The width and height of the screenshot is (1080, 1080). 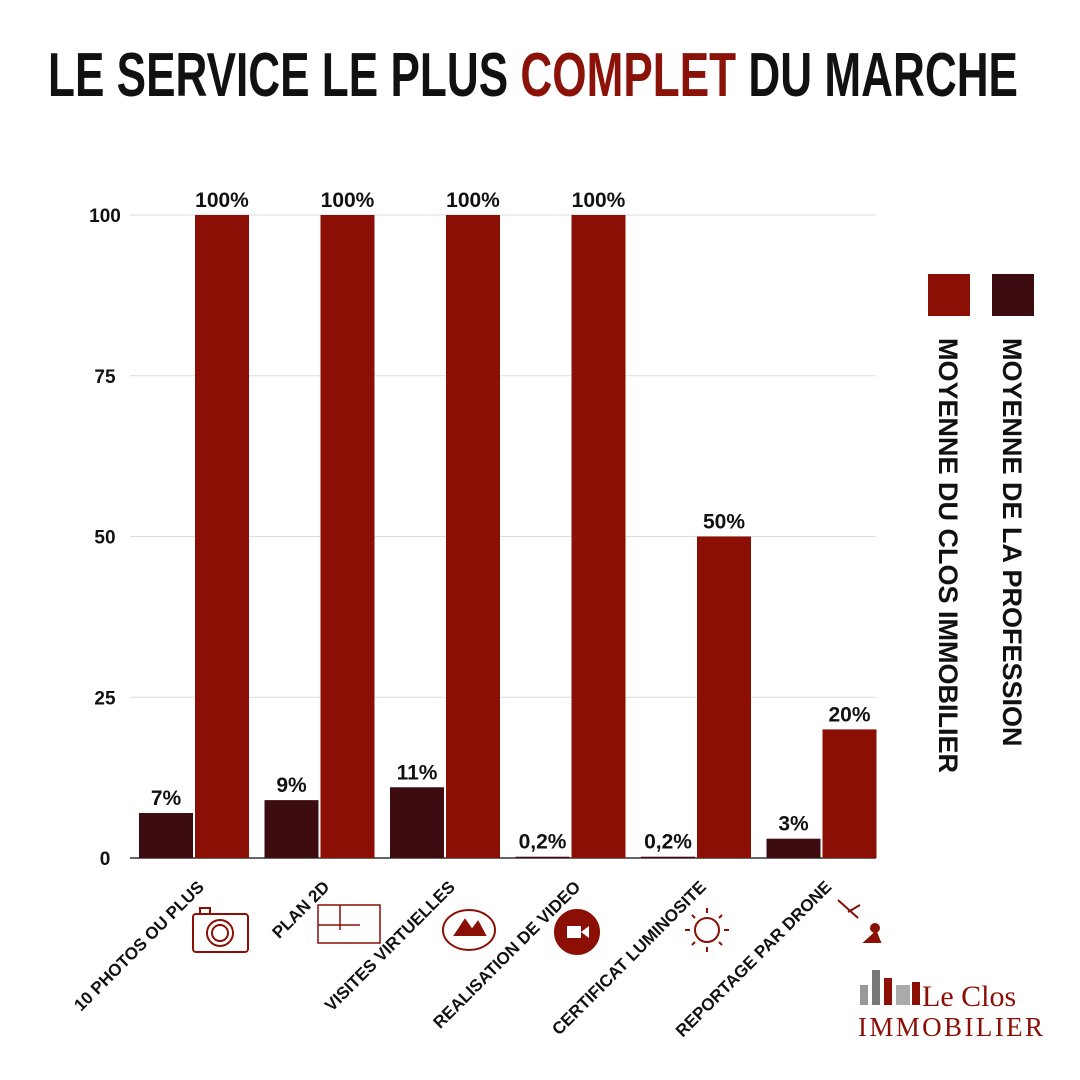 What do you see at coordinates (417, 772) in the screenshot?
I see `value-label: 11%` at bounding box center [417, 772].